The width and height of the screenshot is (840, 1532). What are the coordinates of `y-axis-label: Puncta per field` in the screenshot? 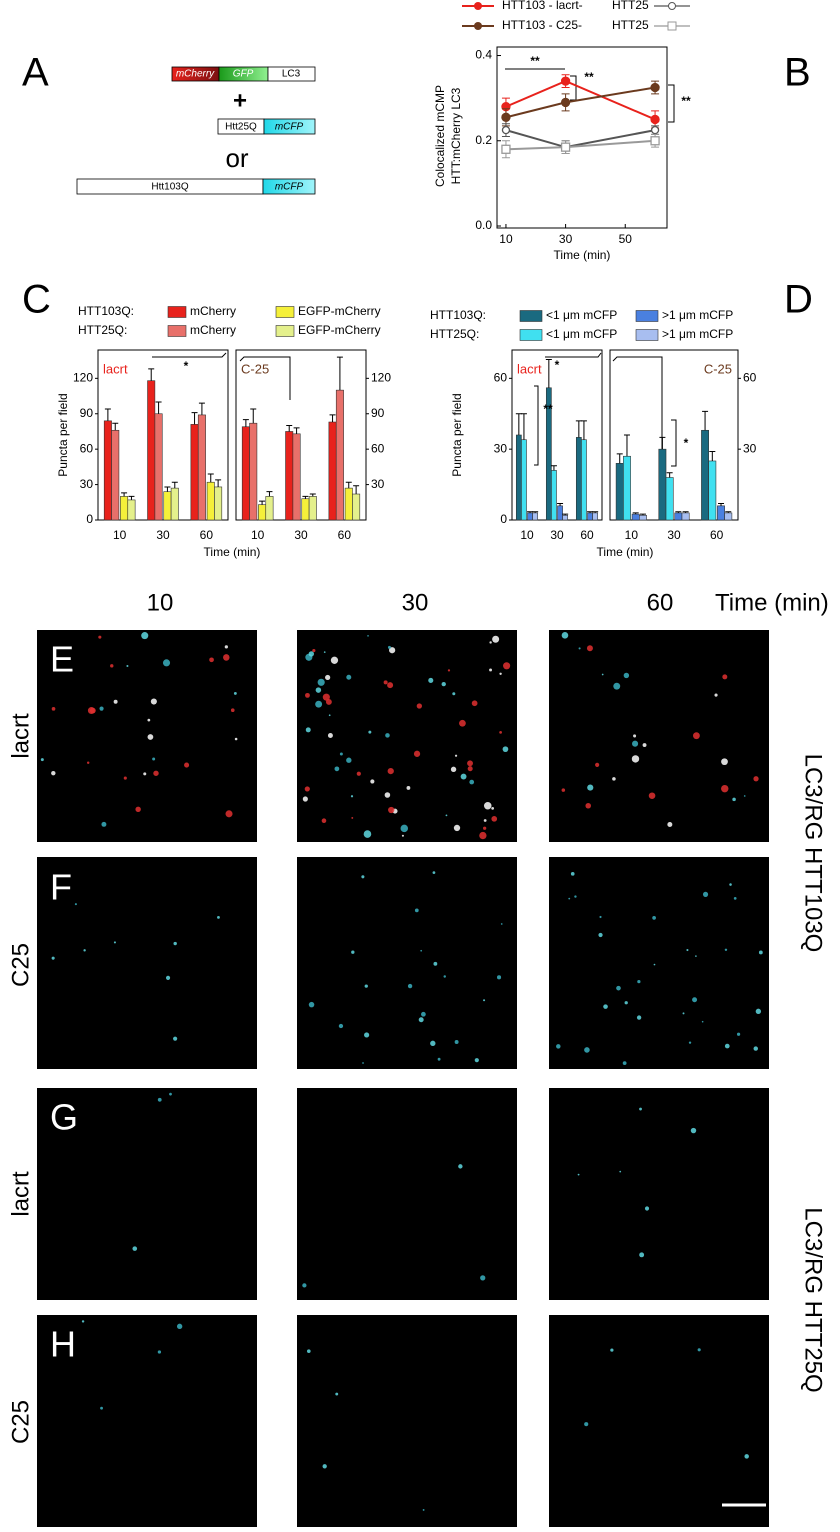 It's located at (63, 434).